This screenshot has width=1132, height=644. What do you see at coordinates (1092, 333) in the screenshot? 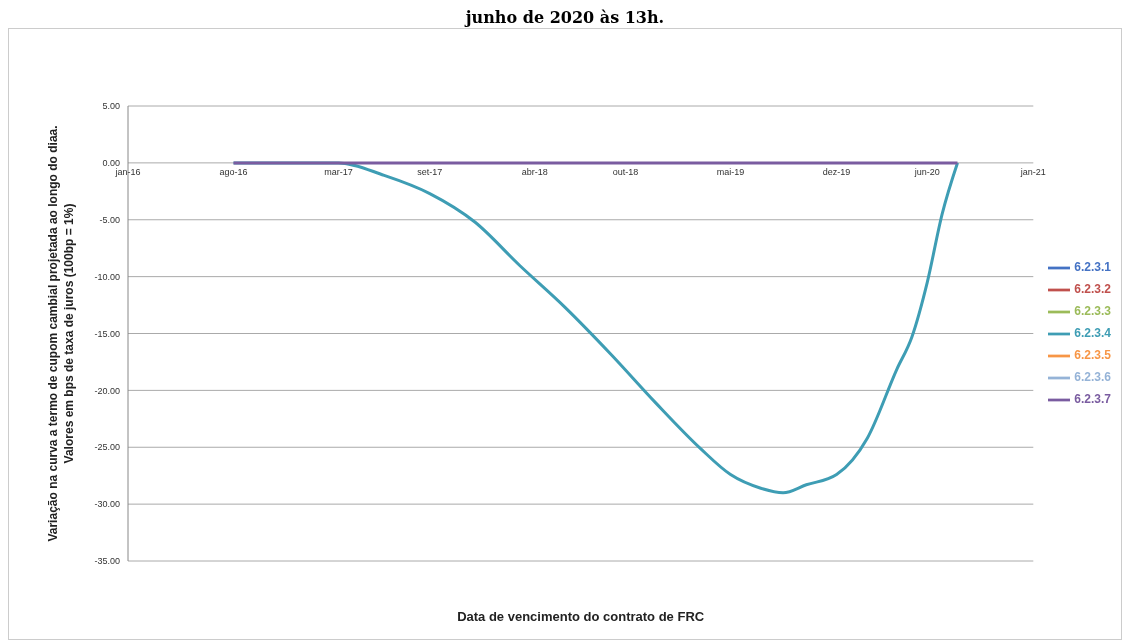
I see `legend-label: 6.2.3.4` at bounding box center [1092, 333].